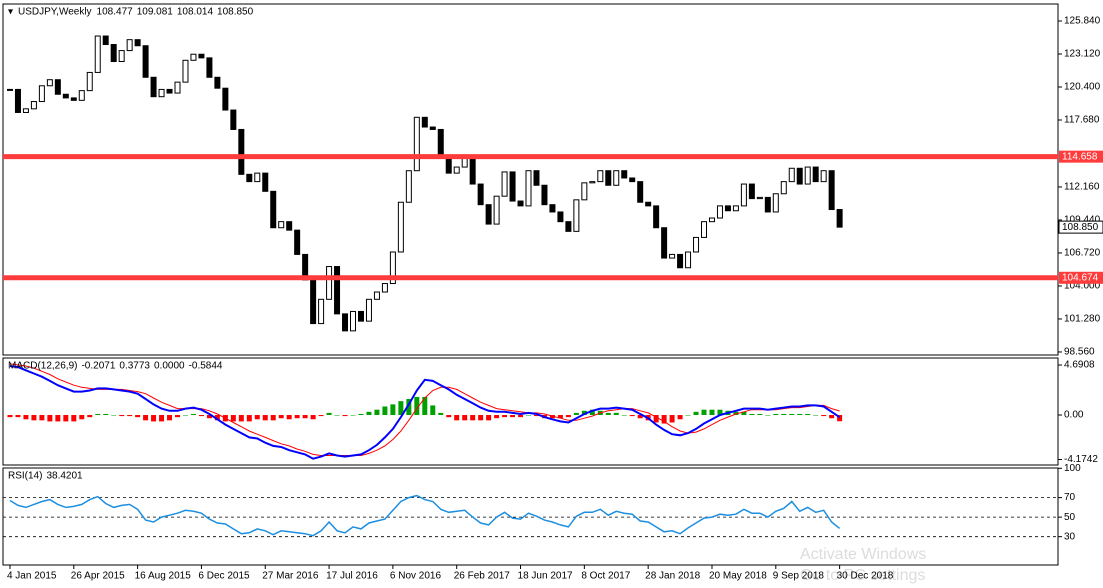 This screenshot has height=588, width=1103. I want to click on x-tick-label: 17 Jul 2016, so click(352, 576).